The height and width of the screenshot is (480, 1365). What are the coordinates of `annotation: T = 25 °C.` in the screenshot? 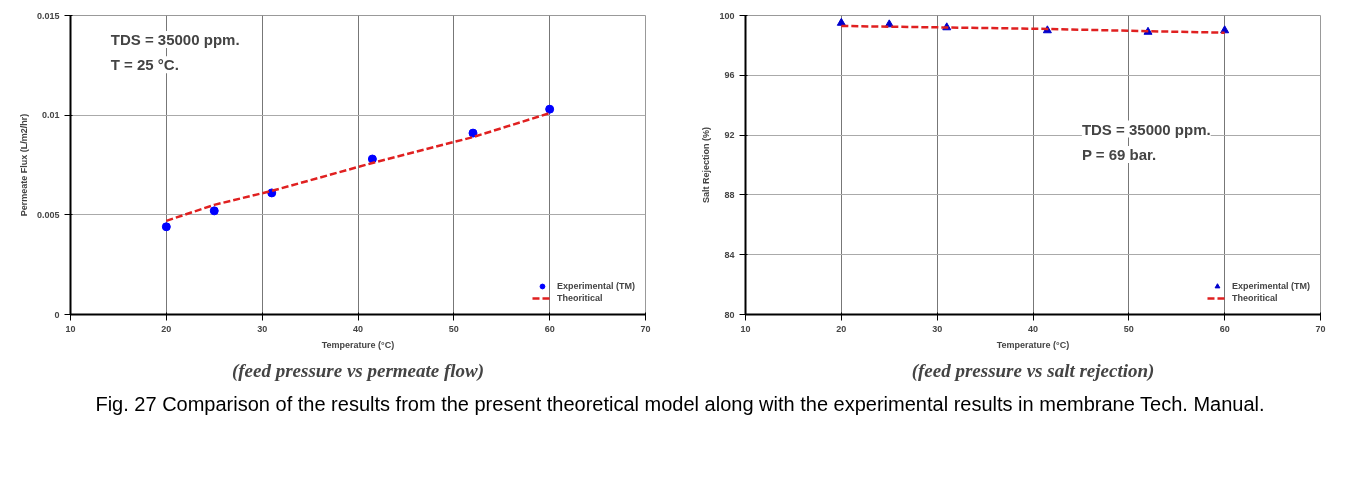 It's located at (144, 65).